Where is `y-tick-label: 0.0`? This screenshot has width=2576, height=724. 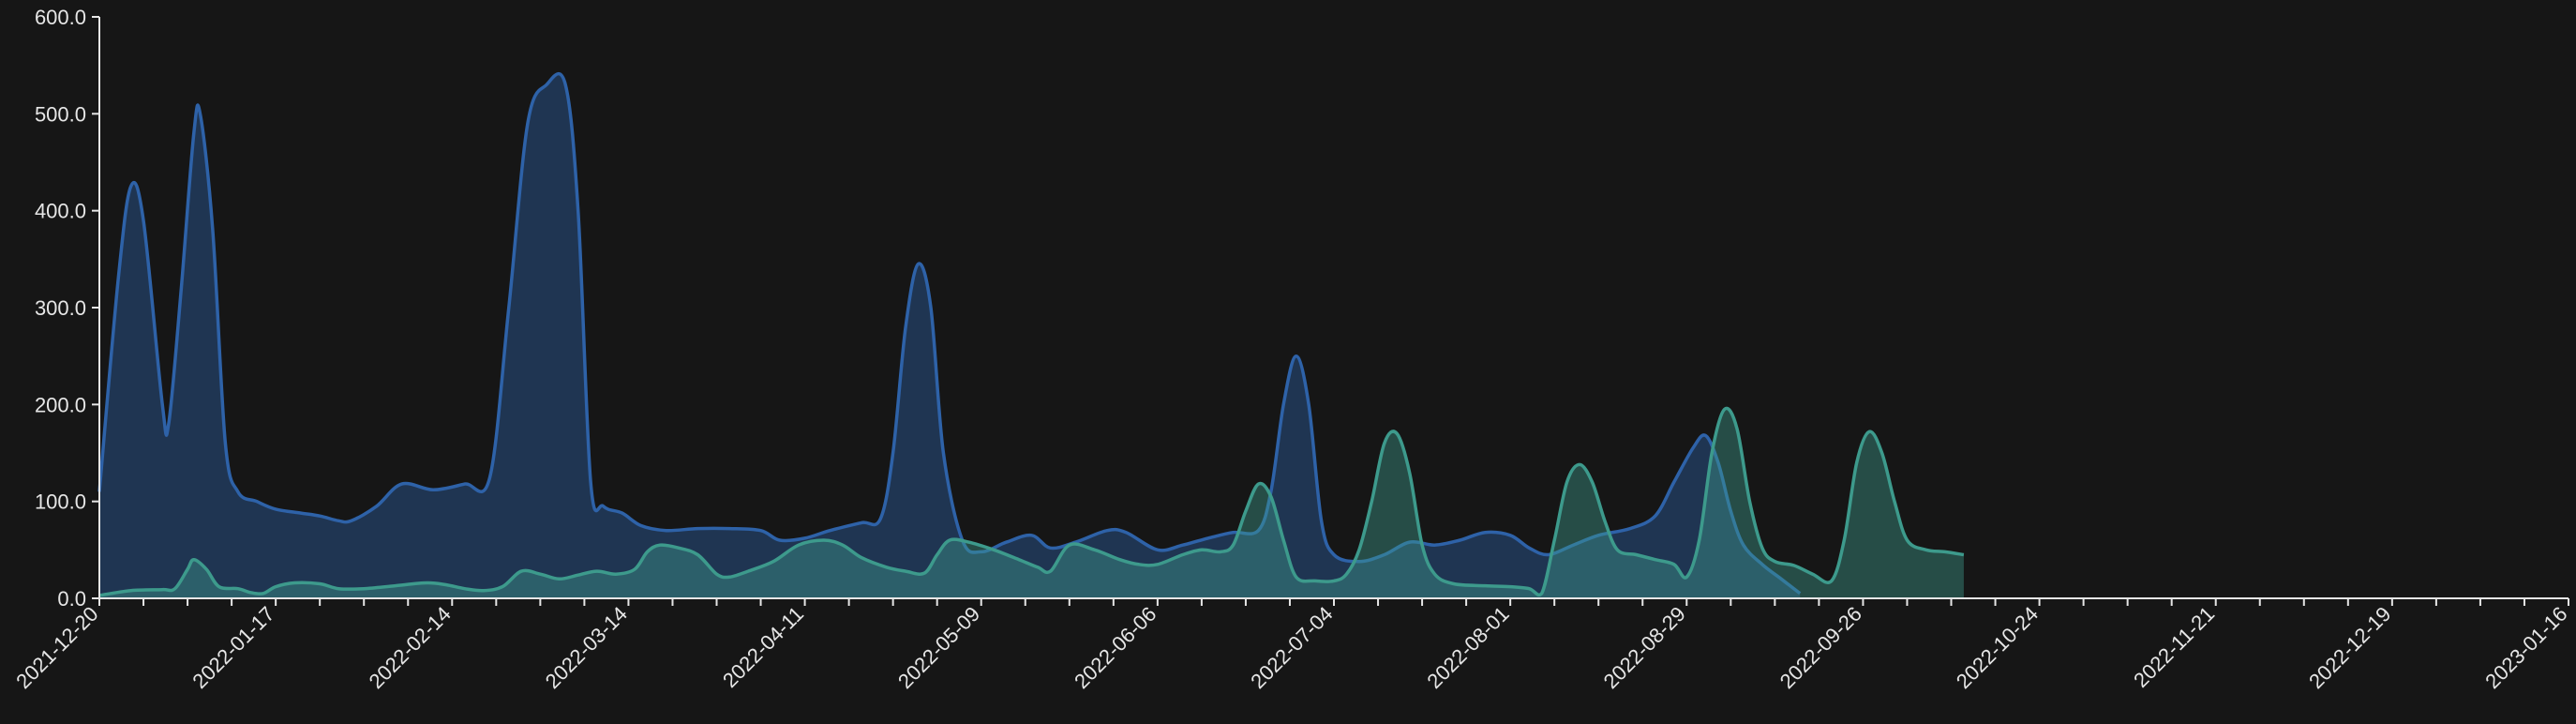
y-tick-label: 0.0 is located at coordinates (71, 599).